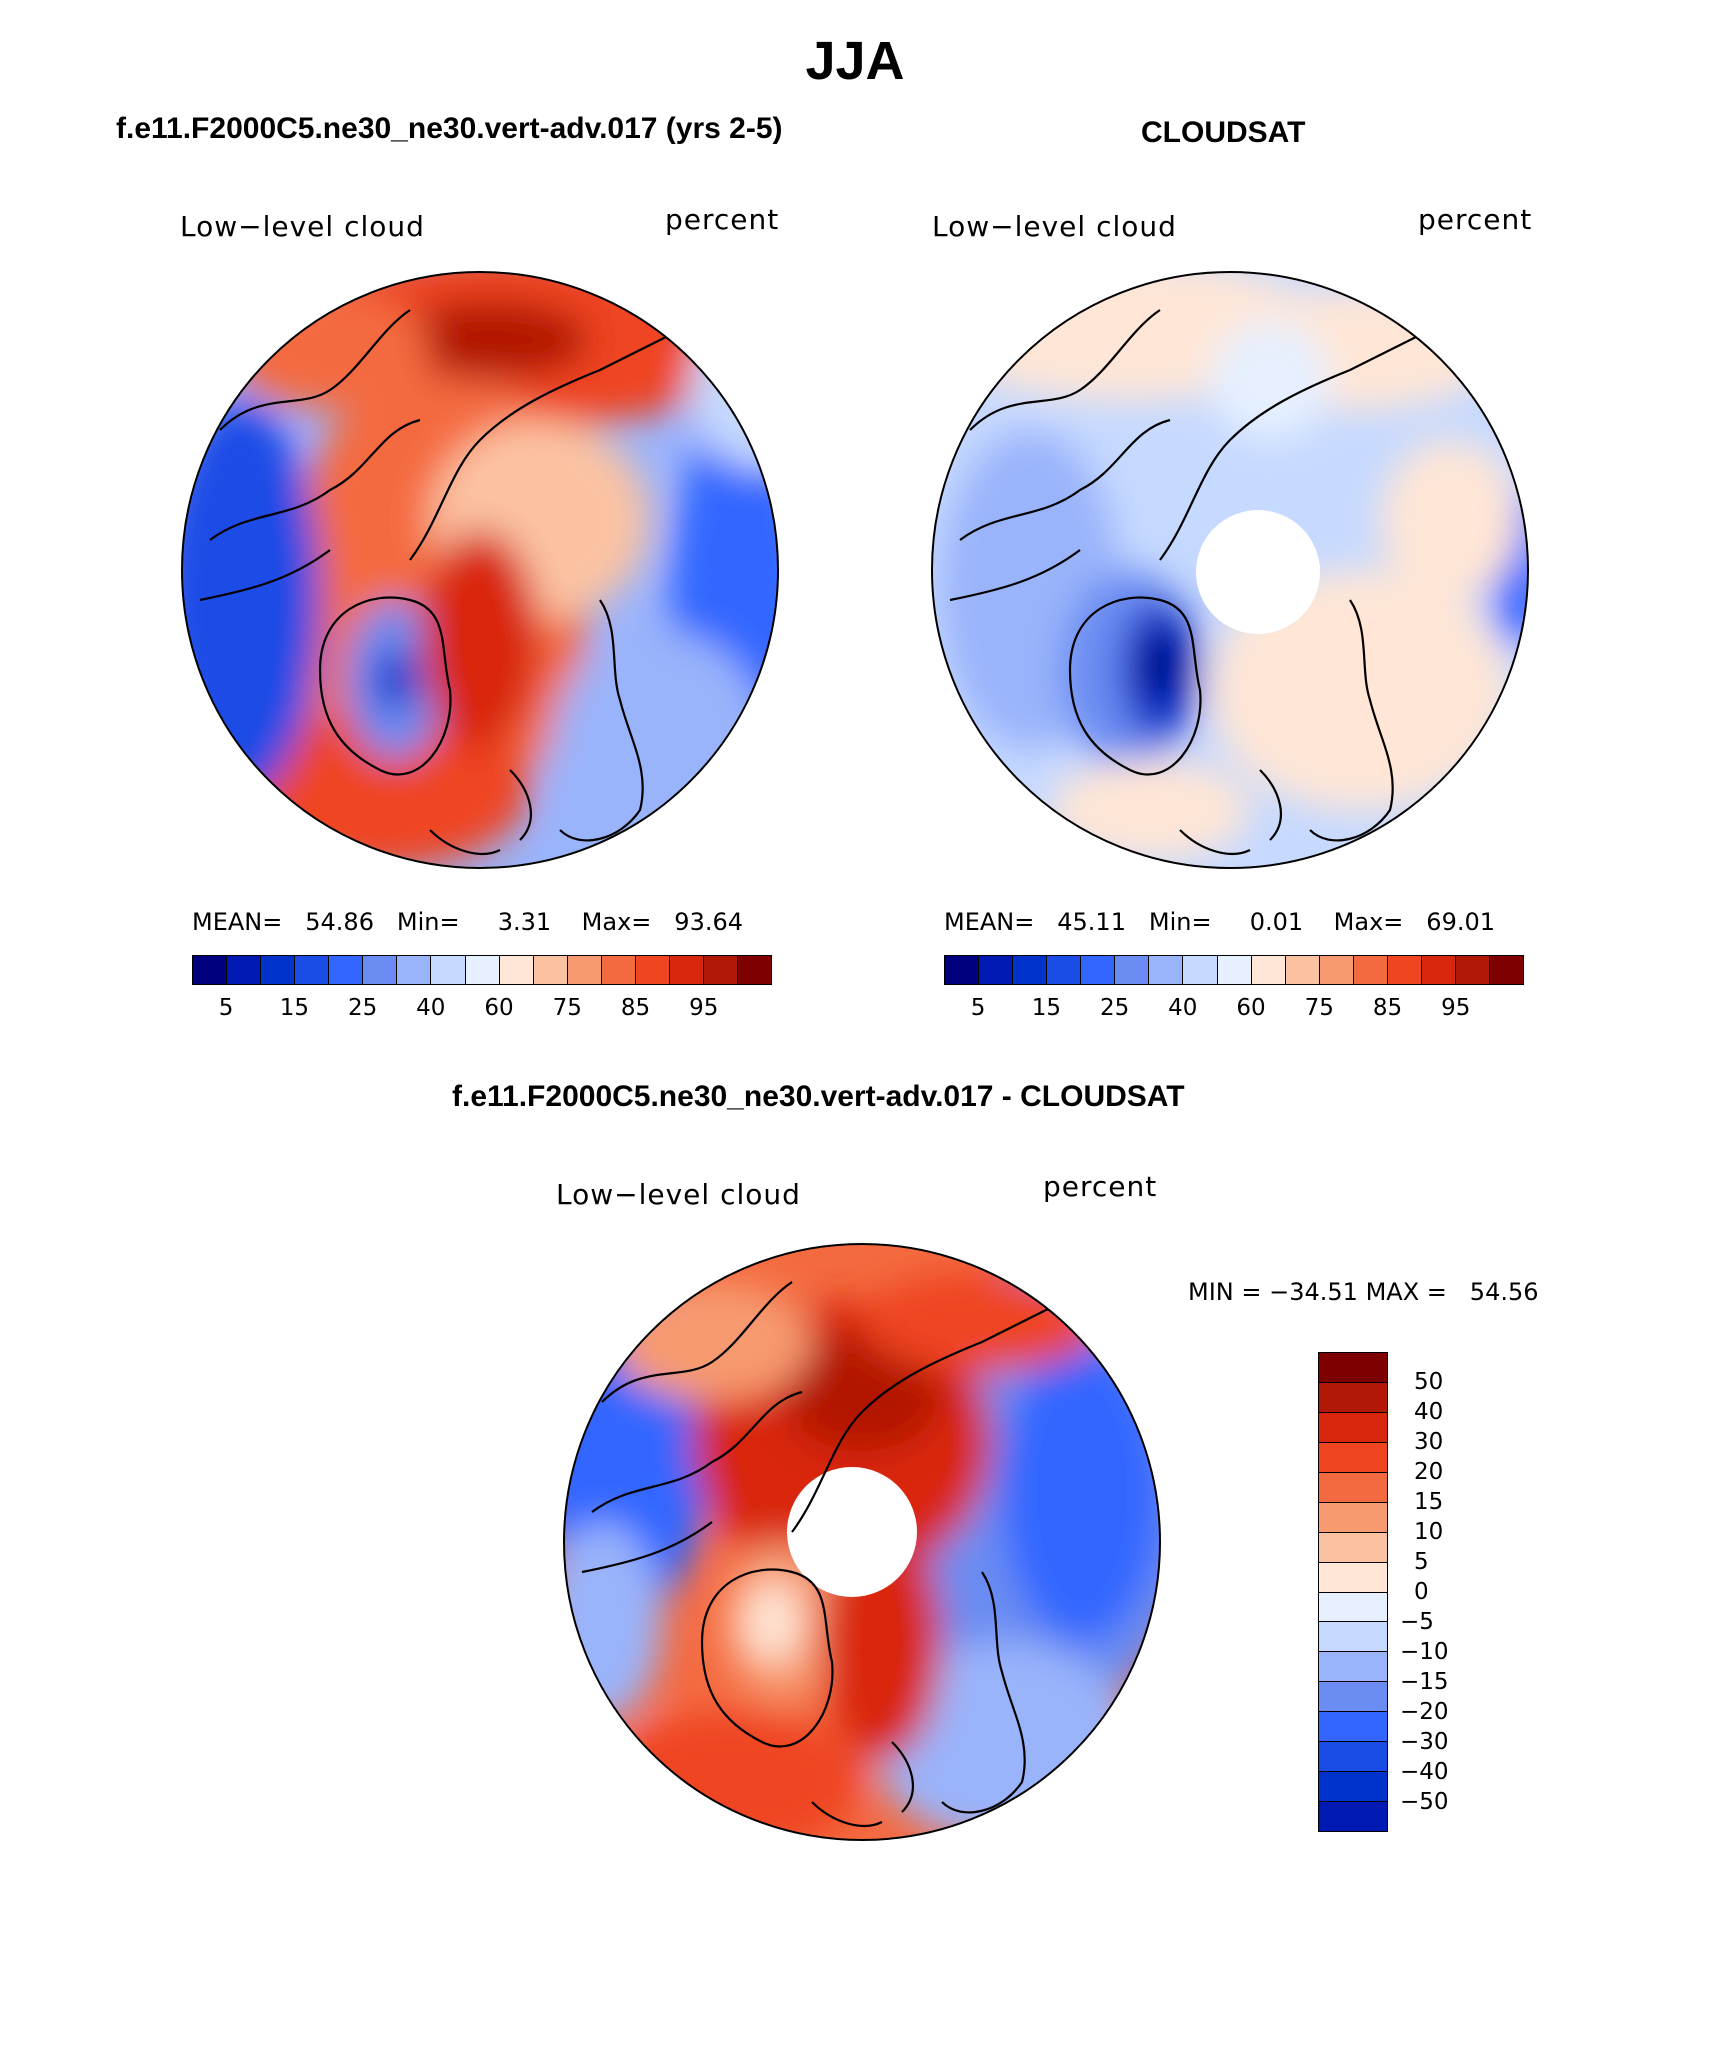 This screenshot has width=1710, height=2061. Describe the element at coordinates (480, 570) in the screenshot. I see `panel1-map` at that location.